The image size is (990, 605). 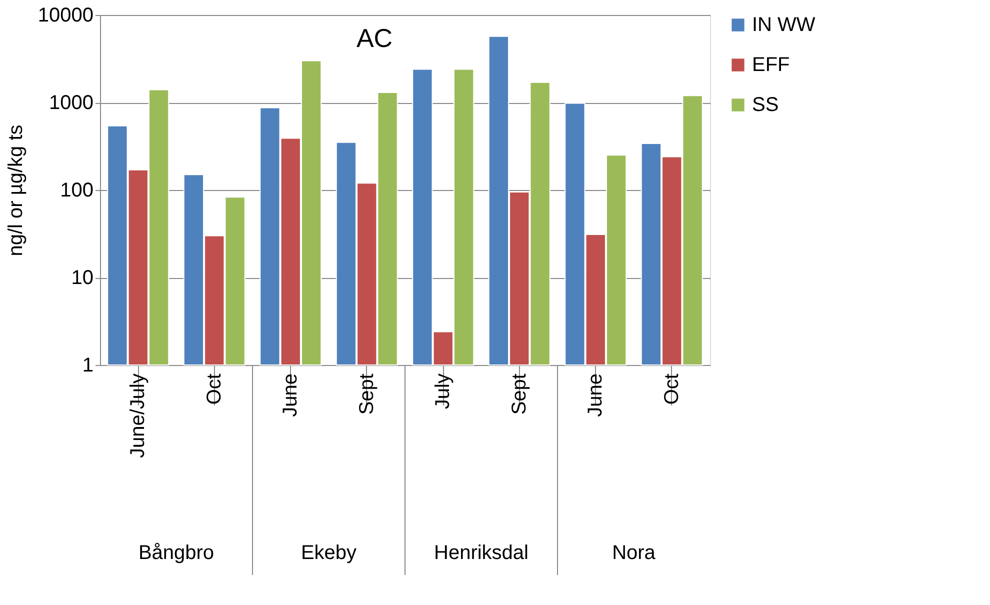 I want to click on x-tick-label: June/July, so click(x=138, y=416).